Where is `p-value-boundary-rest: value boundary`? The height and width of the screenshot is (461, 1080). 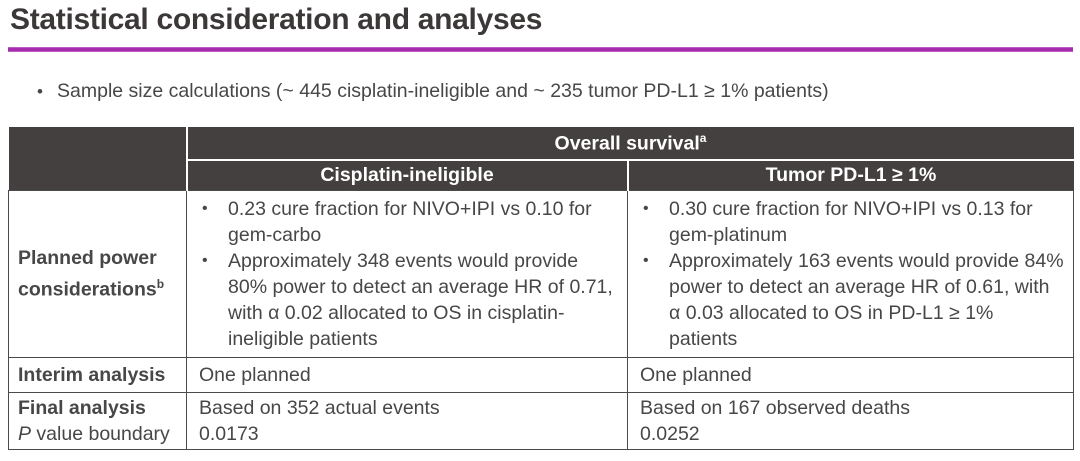 p-value-boundary-rest: value boundary is located at coordinates (100, 433).